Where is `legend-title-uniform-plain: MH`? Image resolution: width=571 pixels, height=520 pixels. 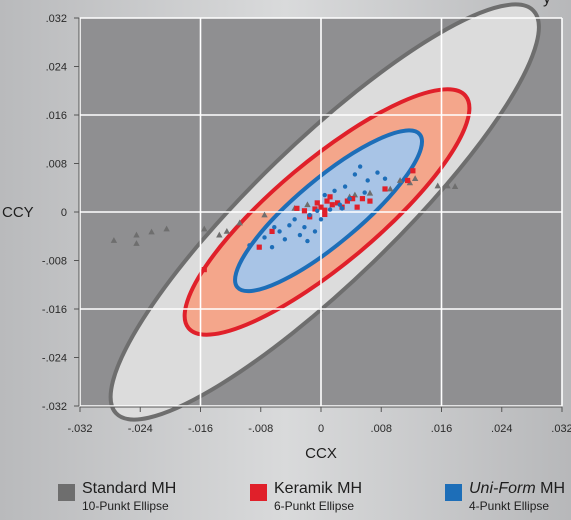 legend-title-uniform-plain: MH is located at coordinates (550, 488).